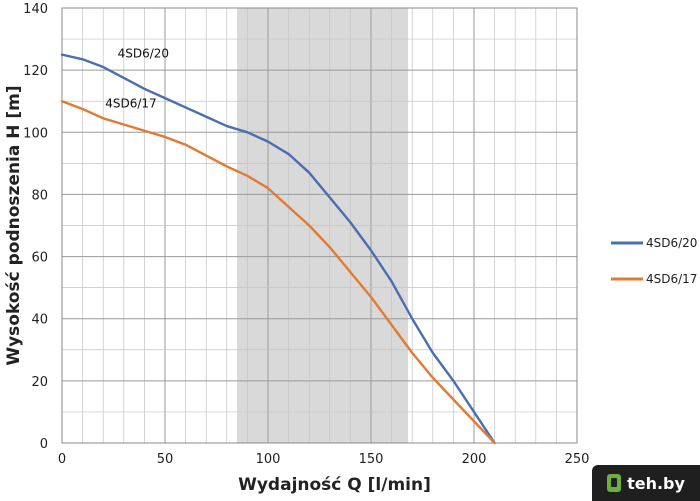 The image size is (700, 501). What do you see at coordinates (39, 195) in the screenshot?
I see `y-tick-label: 80` at bounding box center [39, 195].